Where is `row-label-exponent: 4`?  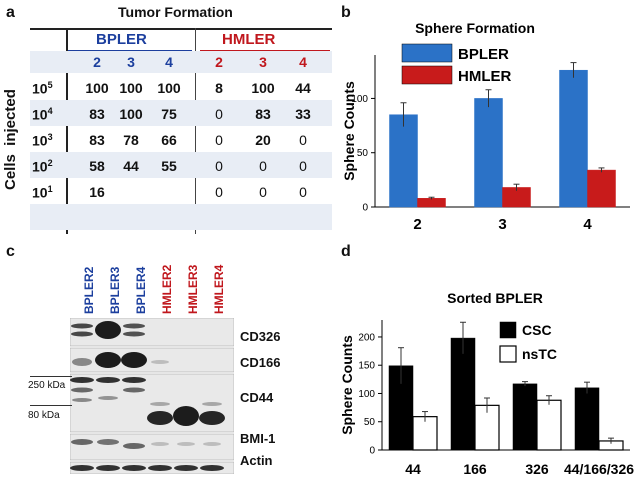
row-label-exponent: 4 is located at coordinates (50, 111).